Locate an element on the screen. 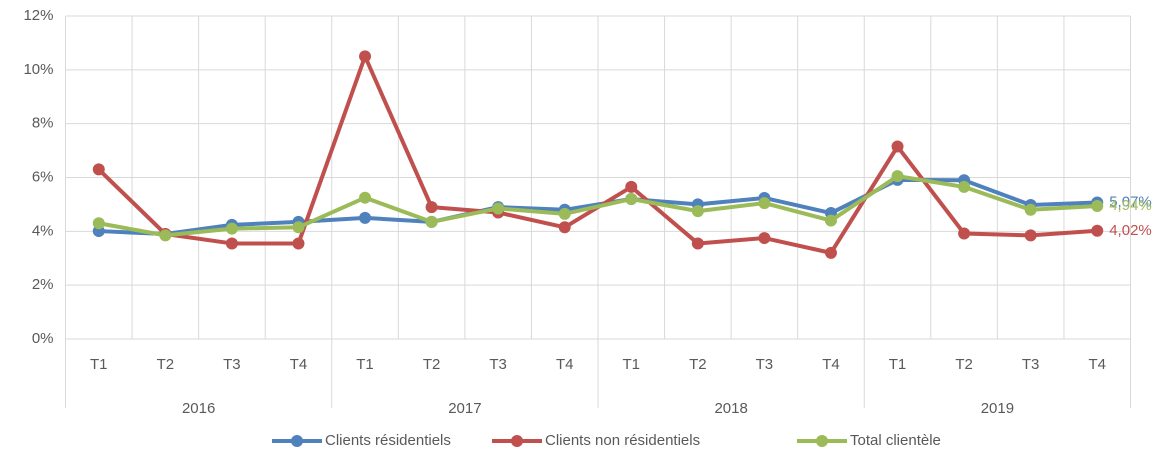  series-line is located at coordinates (598, 206).